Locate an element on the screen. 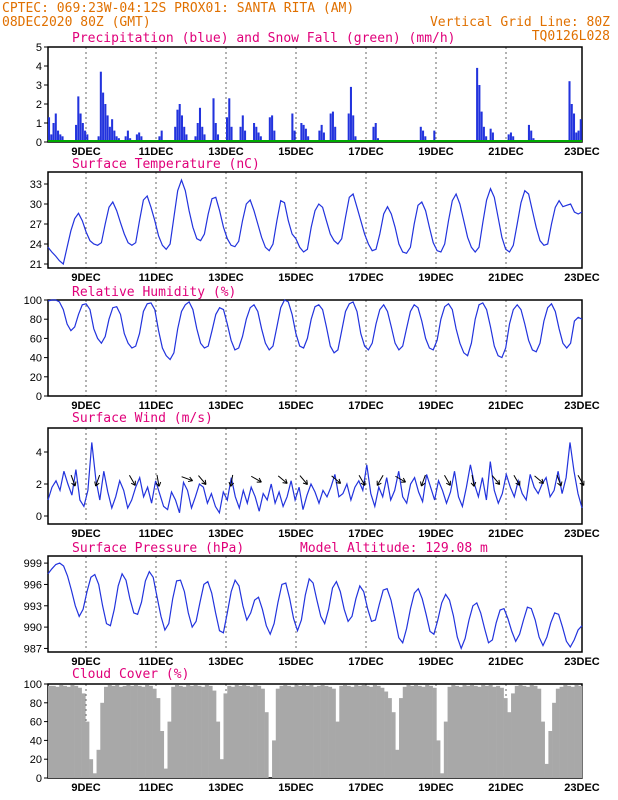  wind-ytick-label: 4 is located at coordinates (39, 453).